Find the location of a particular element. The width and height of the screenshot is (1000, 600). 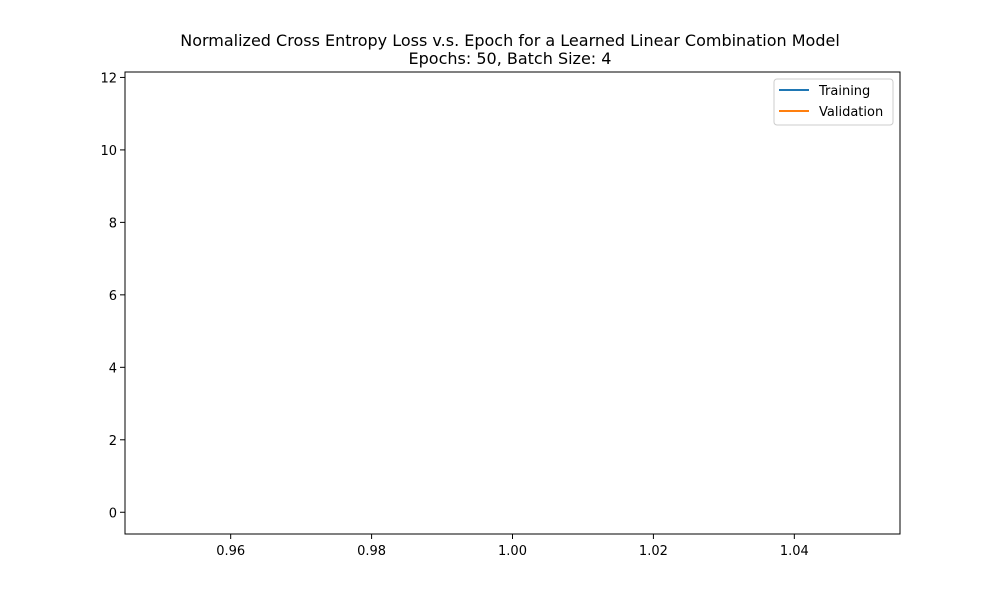

y-axis: 0 2 4 6 8 10 12 is located at coordinates (112, 296).